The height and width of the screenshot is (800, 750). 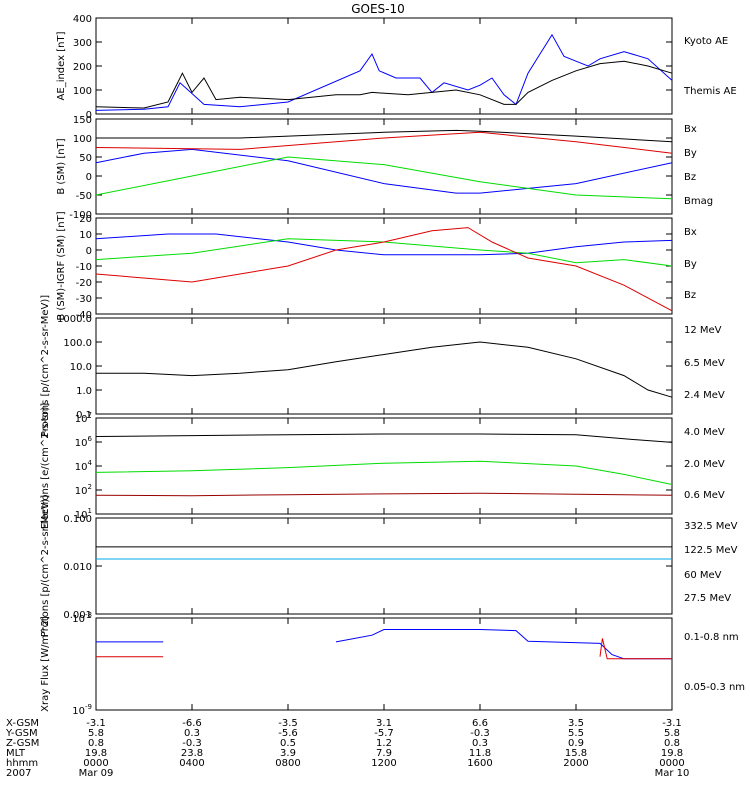 I want to click on y-tick-label: 10⁴, so click(x=84, y=466).